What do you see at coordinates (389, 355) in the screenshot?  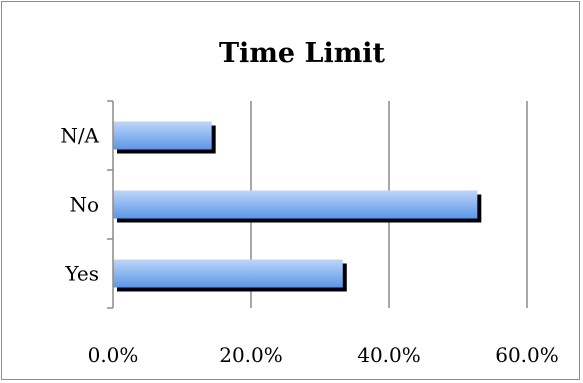 I see `x-tick-label: 40.0%` at bounding box center [389, 355].